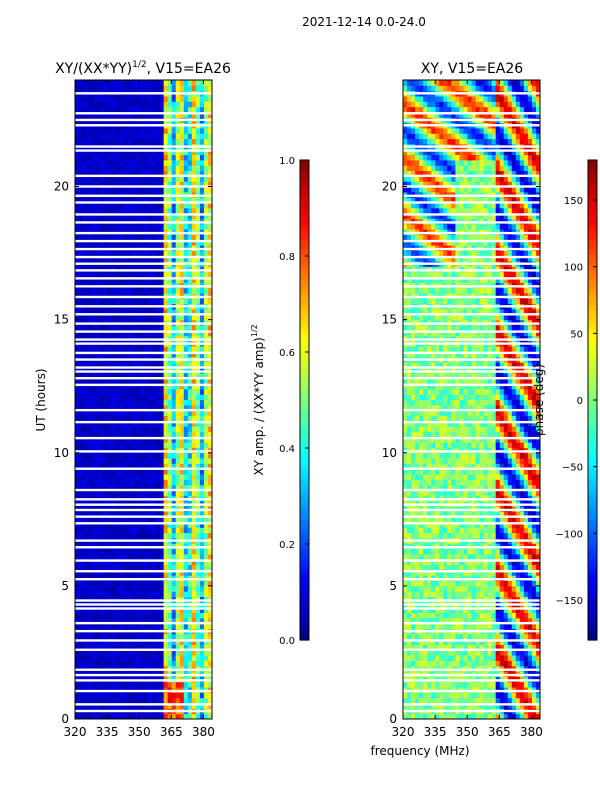 The width and height of the screenshot is (600, 800). Describe the element at coordinates (61, 187) in the screenshot. I see `y-tick-label: 20` at that location.